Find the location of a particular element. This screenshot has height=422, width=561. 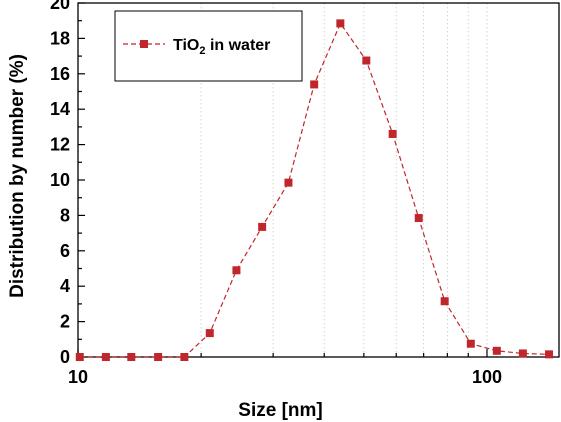

legend-label-subscript: 2 is located at coordinates (202, 51).